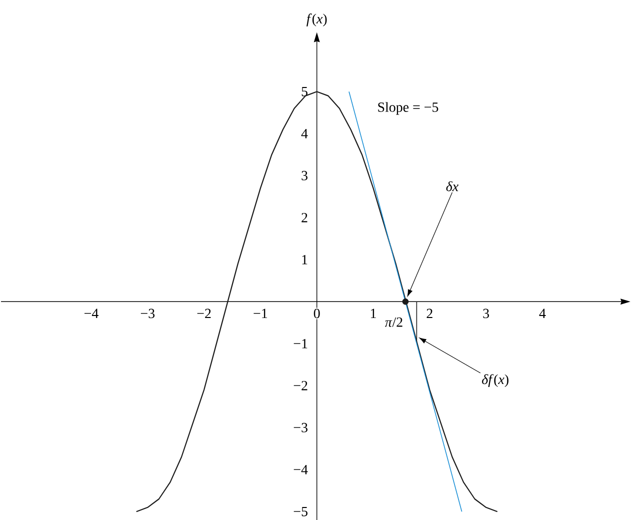 The image size is (633, 520). I want to click on x-tick-label: −3, so click(147, 313).